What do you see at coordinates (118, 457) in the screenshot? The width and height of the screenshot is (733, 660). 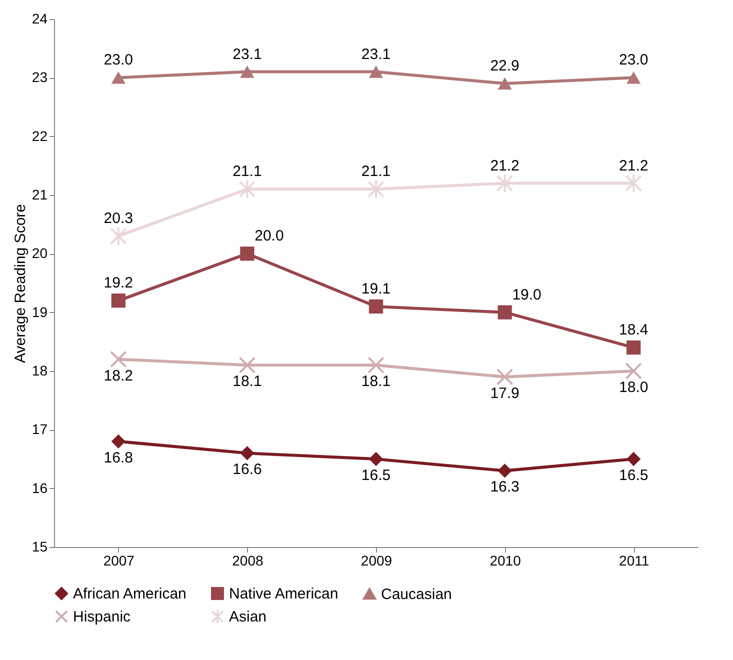 I see `data-label: 16.8` at bounding box center [118, 457].